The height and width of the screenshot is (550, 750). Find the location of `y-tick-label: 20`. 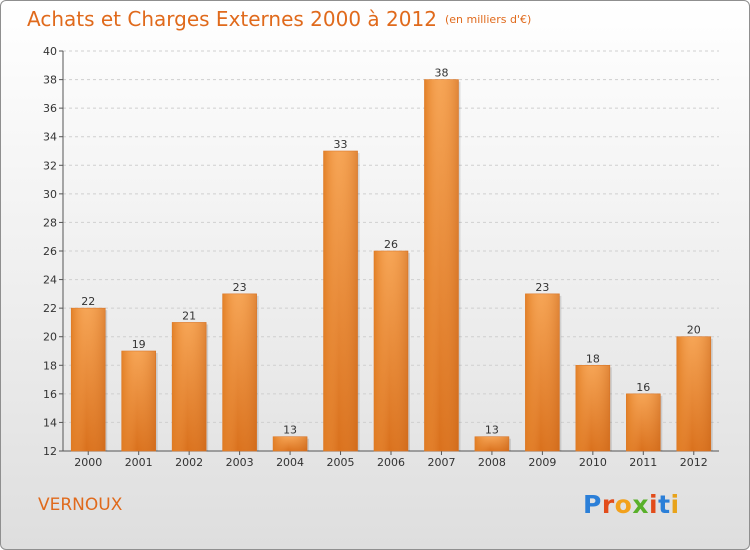

y-tick-label: 20 is located at coordinates (50, 337).